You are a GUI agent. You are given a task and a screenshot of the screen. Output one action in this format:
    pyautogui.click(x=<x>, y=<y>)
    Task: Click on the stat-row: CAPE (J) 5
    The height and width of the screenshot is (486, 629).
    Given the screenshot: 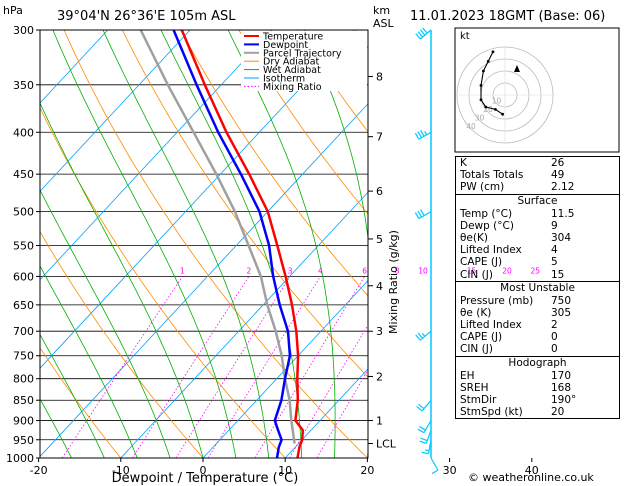 What is the action you would take?
    pyautogui.click(x=537, y=262)
    